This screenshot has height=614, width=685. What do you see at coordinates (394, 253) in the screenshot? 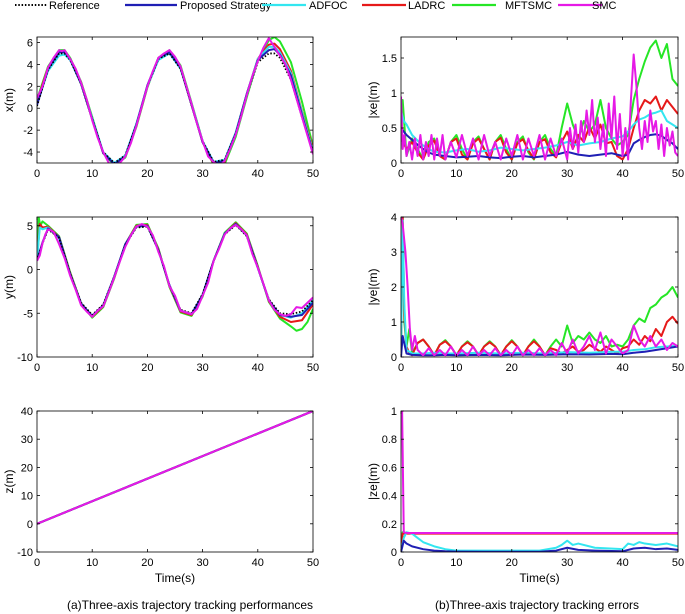
I see `y-tick-label: 3` at bounding box center [394, 253].